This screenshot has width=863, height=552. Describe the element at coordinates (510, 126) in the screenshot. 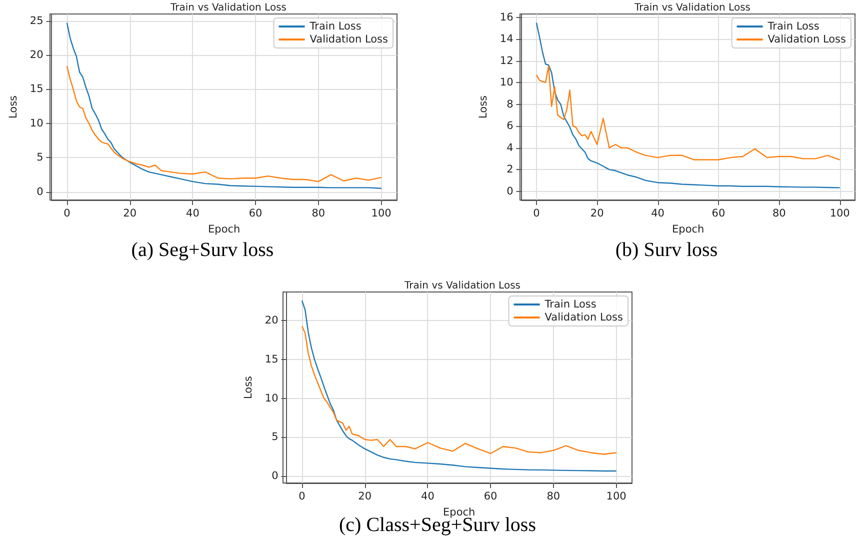

I see `y-tick-label: 6` at that location.